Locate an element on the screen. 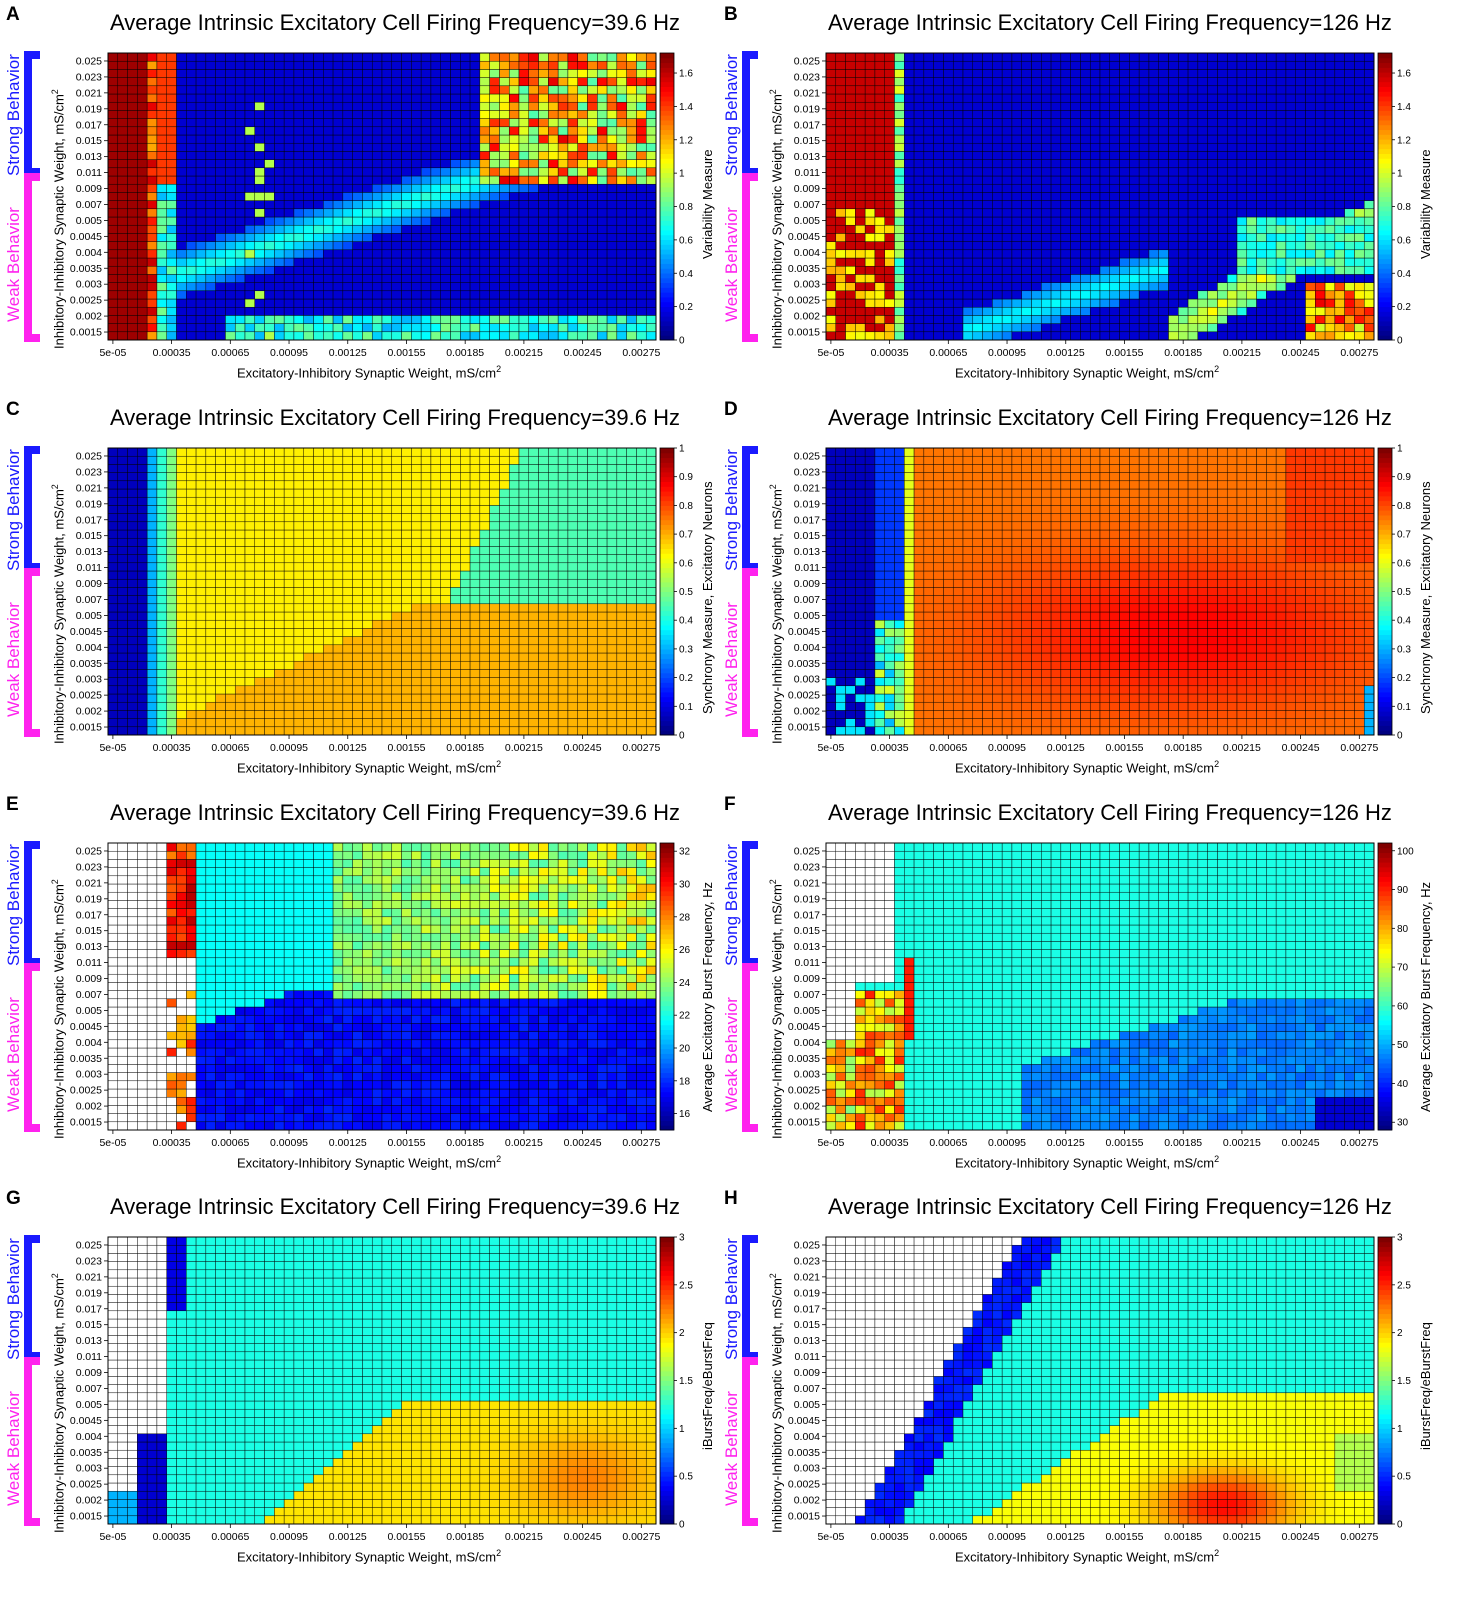  plot-frame is located at coordinates (1100, 196).